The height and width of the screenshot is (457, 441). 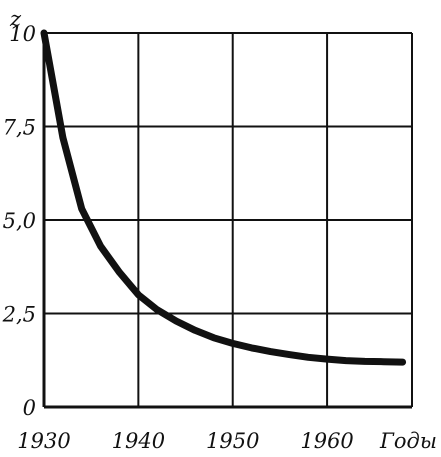 What do you see at coordinates (19, 221) in the screenshot?
I see `y-tick-label: 5,0` at bounding box center [19, 221].